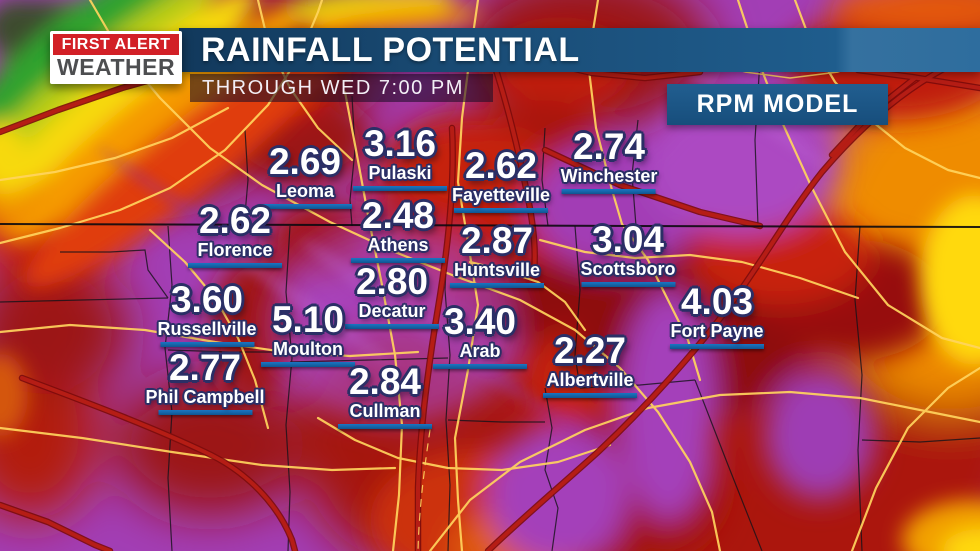 The image size is (980, 551). I want to click on state-line, so click(490, 225).